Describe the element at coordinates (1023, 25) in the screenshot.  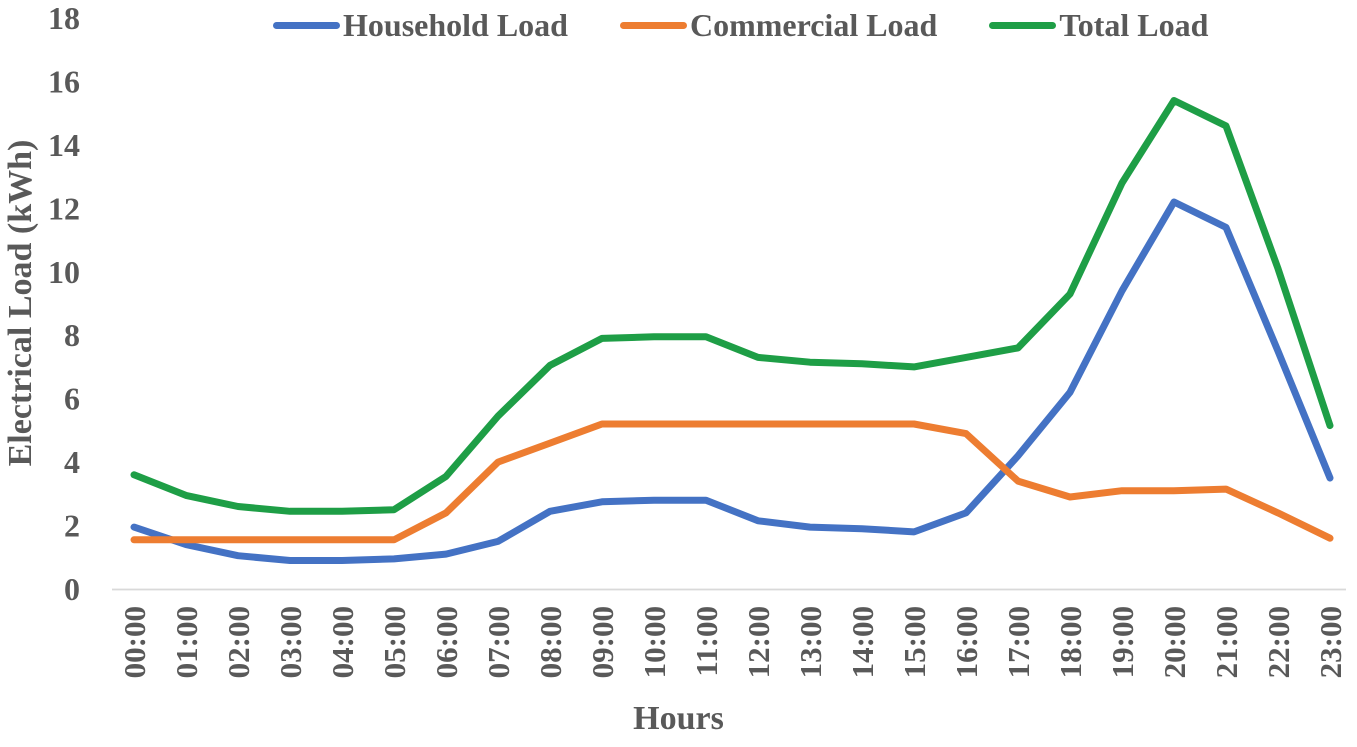
I see `total-series-swatch` at that location.